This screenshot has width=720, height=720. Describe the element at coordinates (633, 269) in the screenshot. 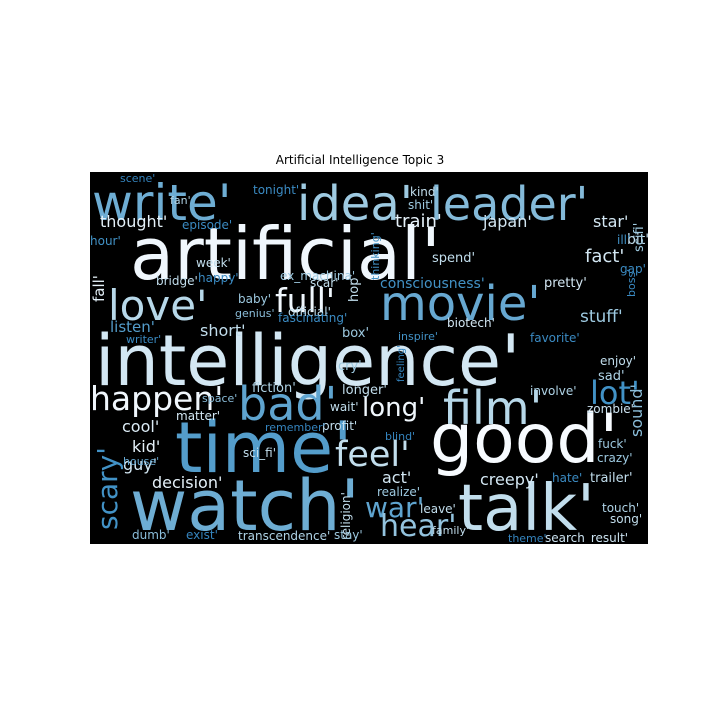

I see `word-gap: gap'` at that location.